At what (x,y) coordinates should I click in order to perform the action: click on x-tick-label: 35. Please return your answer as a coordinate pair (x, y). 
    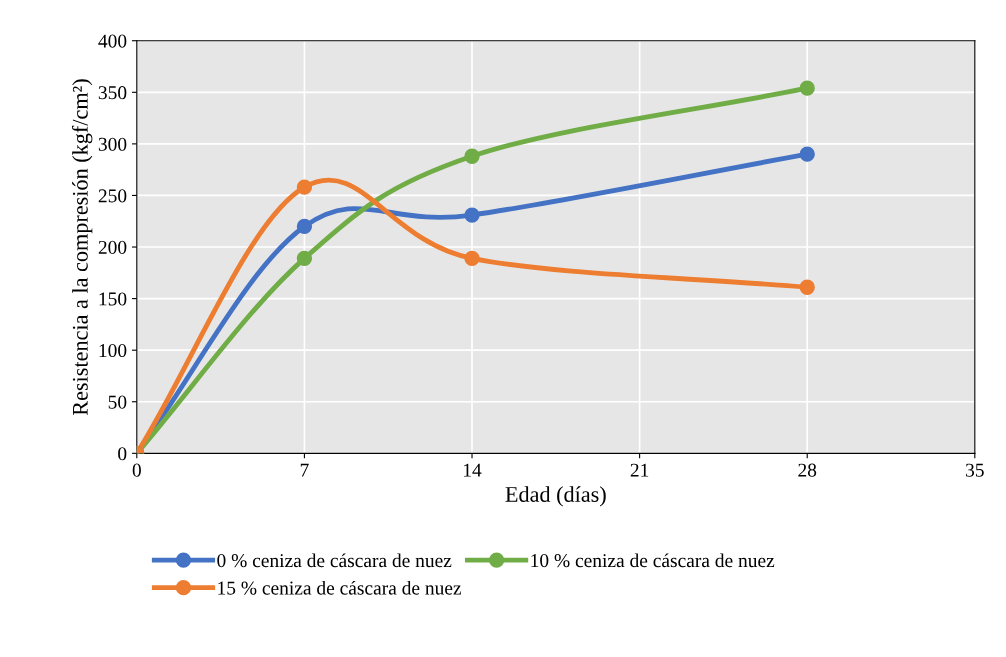
    Looking at the image, I should click on (975, 470).